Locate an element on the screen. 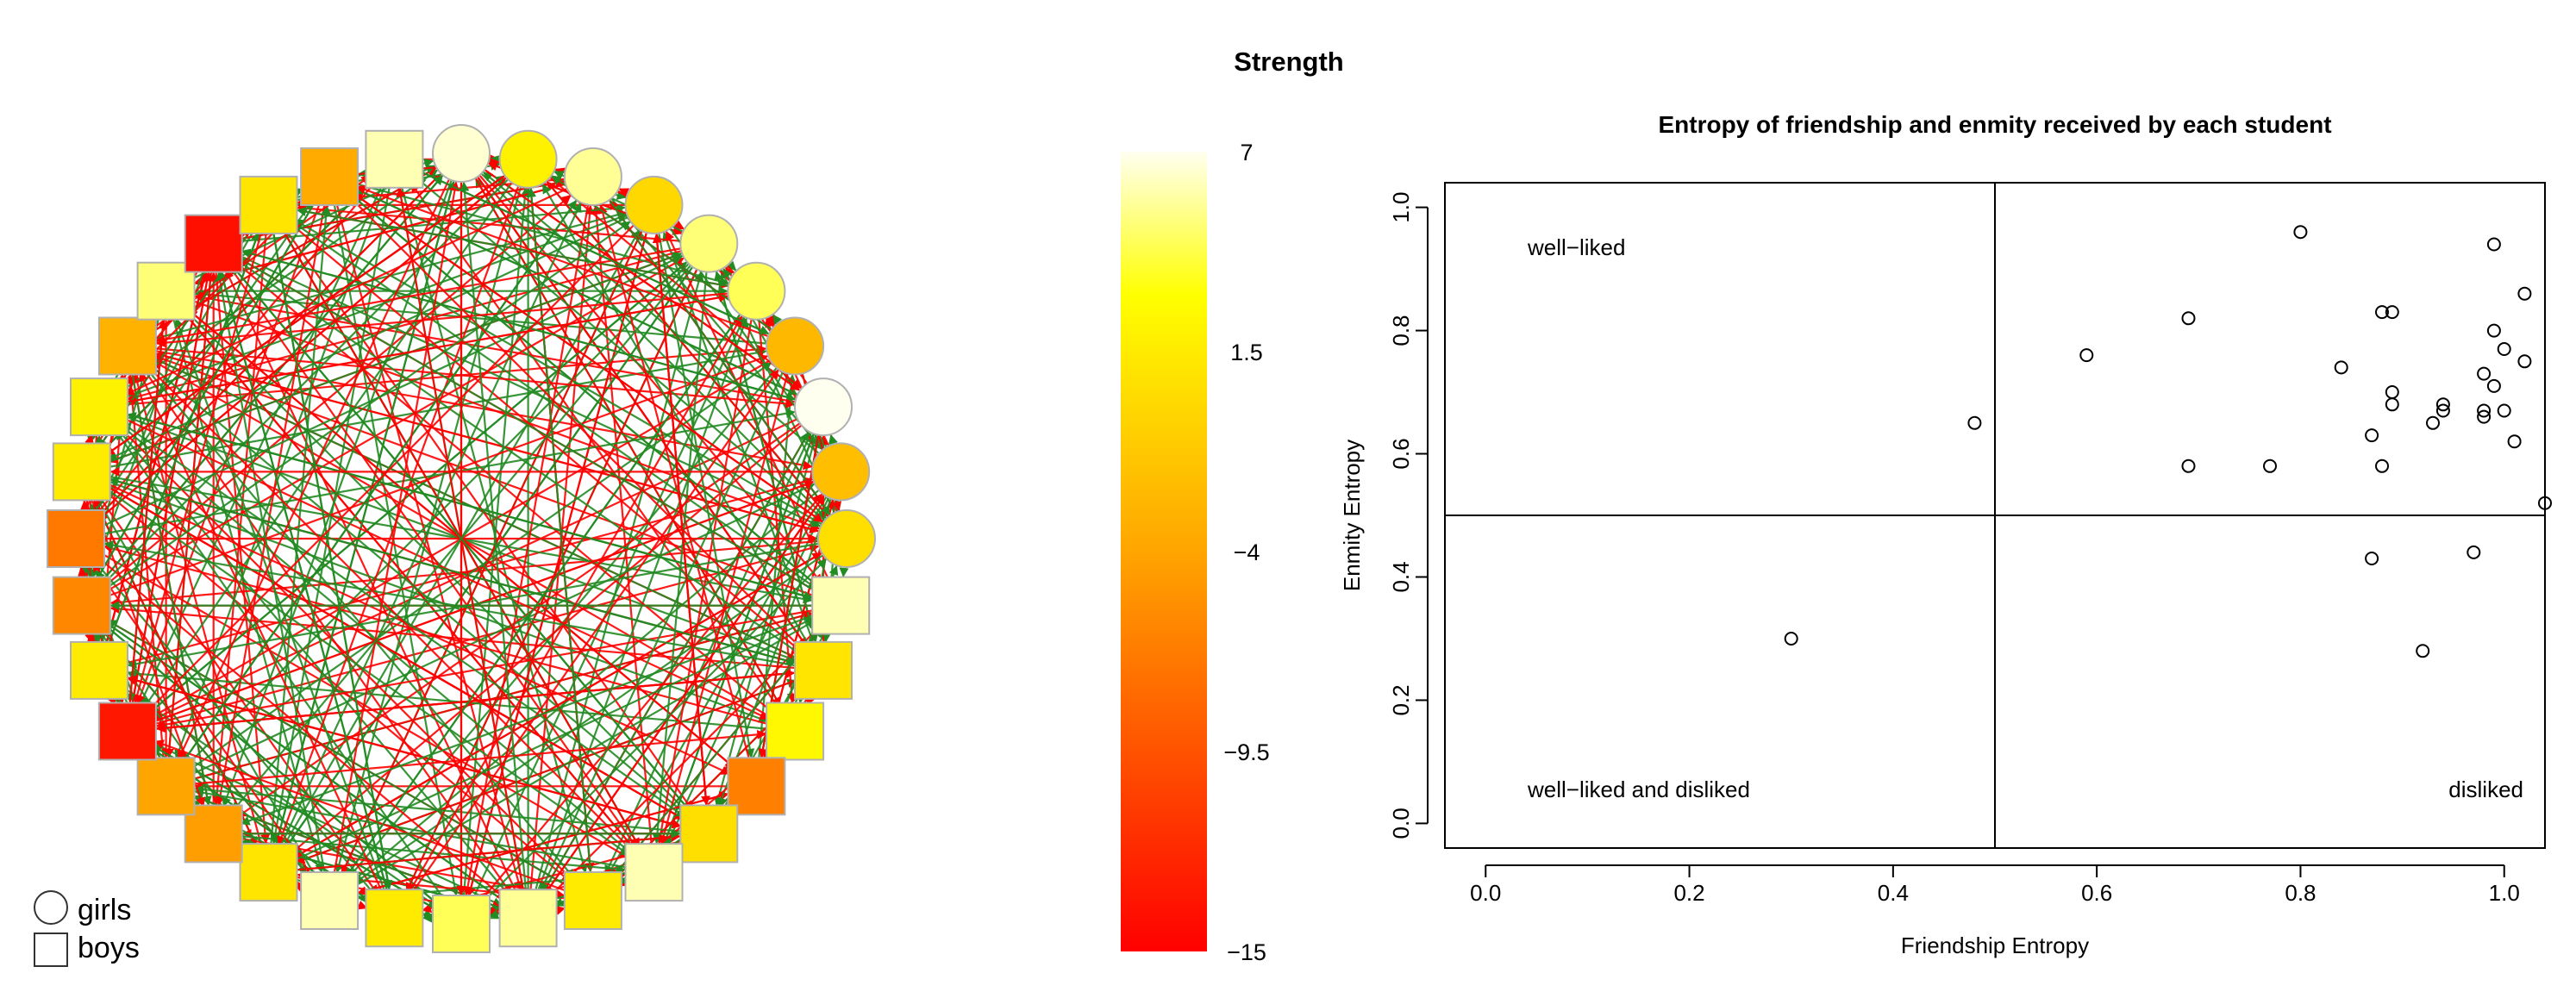 This screenshot has height=998, width=2576. x-tick-label: 0.0 is located at coordinates (1486, 893).